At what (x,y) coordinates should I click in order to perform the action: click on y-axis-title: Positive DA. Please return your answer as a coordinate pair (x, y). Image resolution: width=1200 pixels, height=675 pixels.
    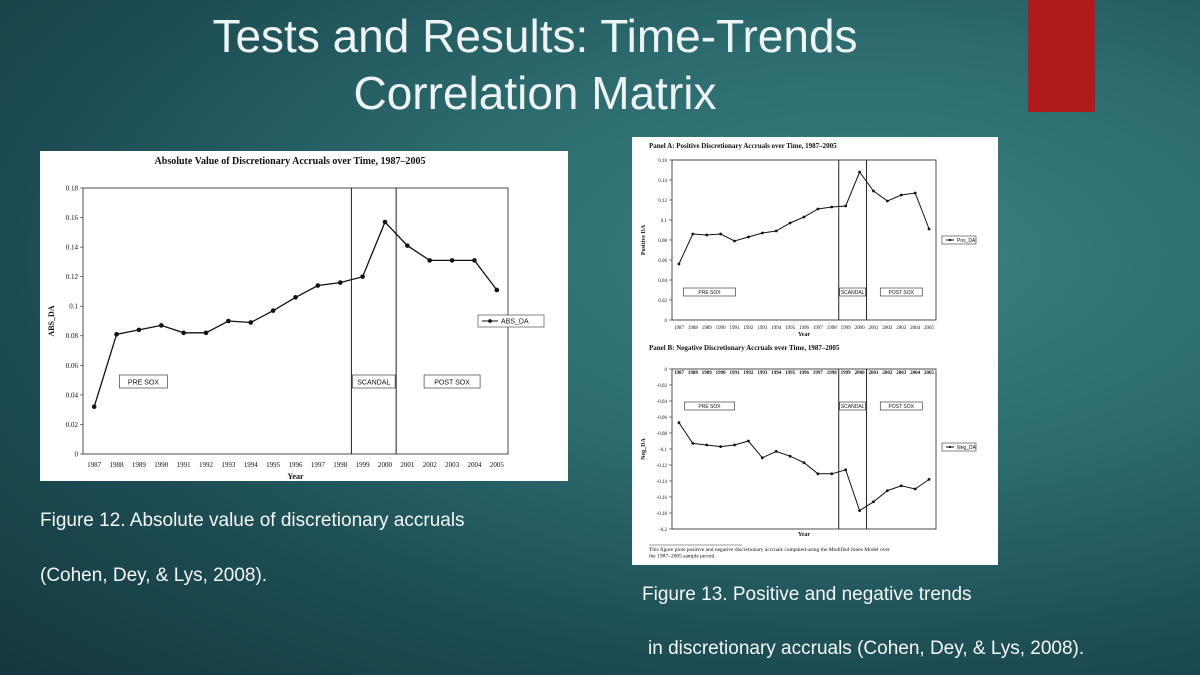
    Looking at the image, I should click on (644, 239).